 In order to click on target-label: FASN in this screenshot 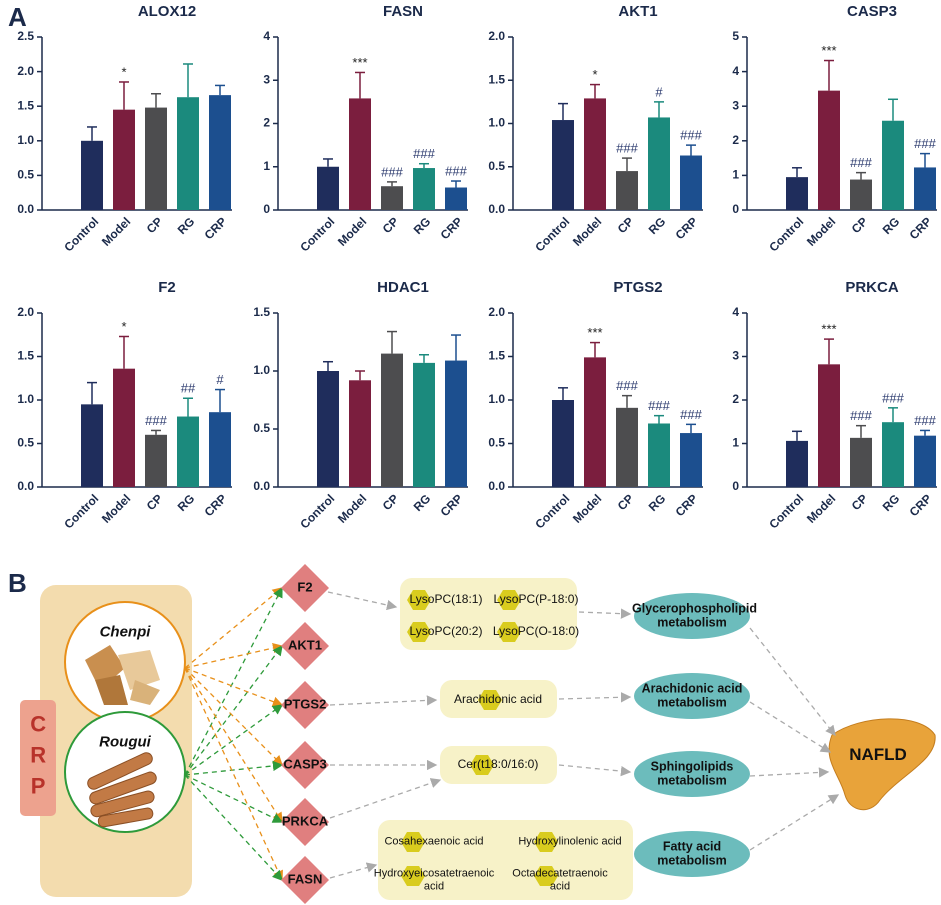, I will do `click(305, 879)`.